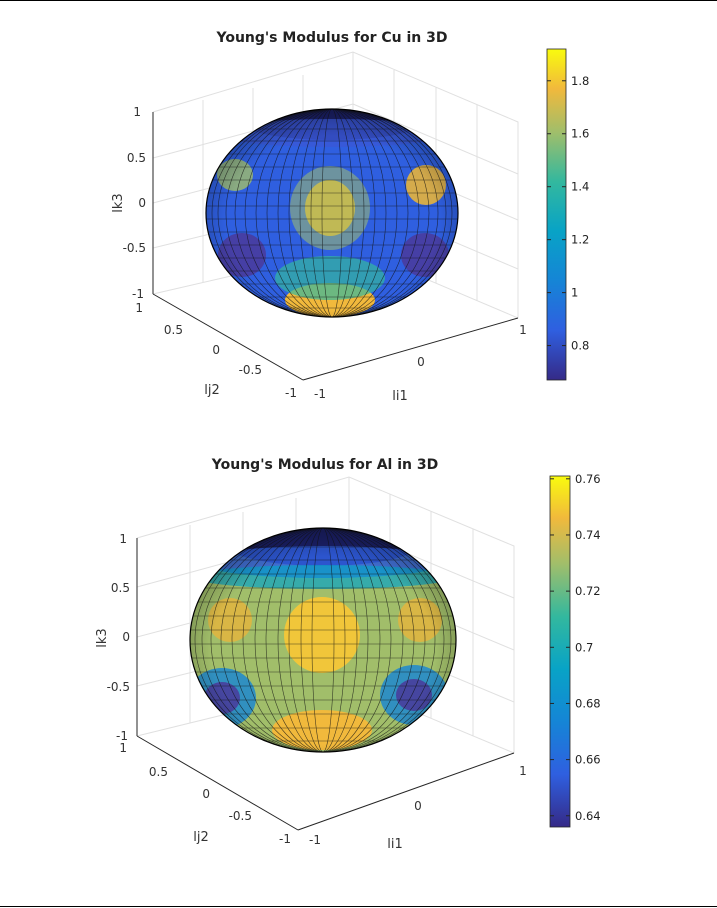 This screenshot has height=908, width=717. Describe the element at coordinates (580, 346) in the screenshot. I see `colorbar-tick-label: 0.8` at that location.